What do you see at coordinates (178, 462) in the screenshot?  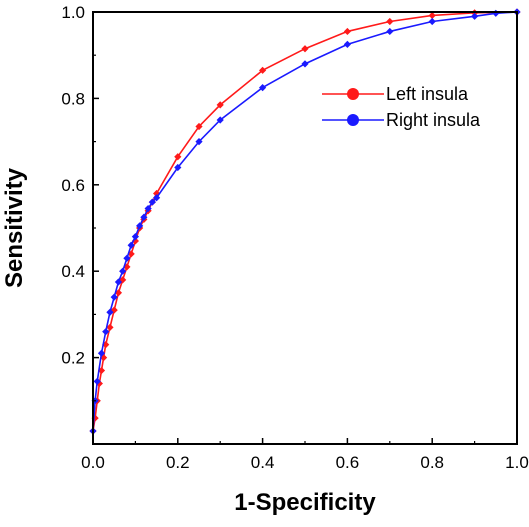 I see `x-tick-label-1: 0.2` at bounding box center [178, 462].